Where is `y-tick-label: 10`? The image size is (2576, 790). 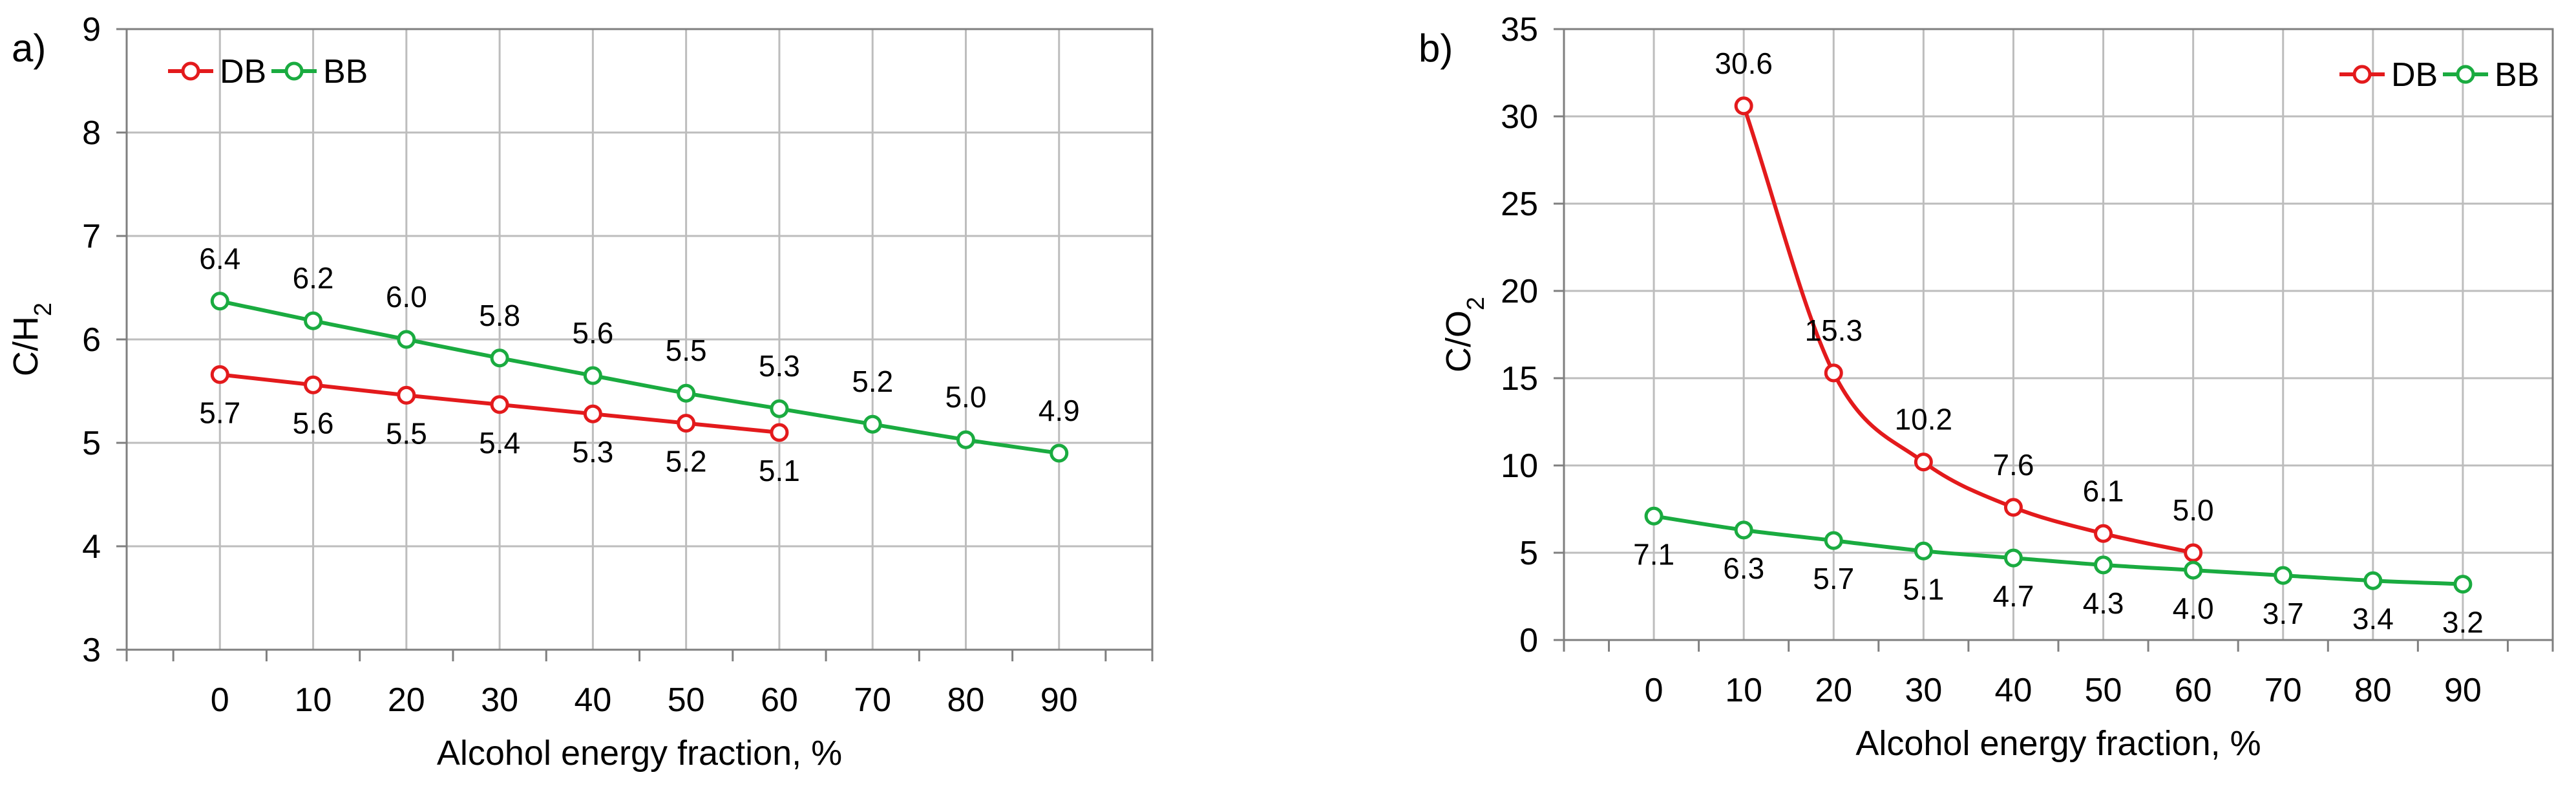
y-tick-label: 10 is located at coordinates (1519, 466).